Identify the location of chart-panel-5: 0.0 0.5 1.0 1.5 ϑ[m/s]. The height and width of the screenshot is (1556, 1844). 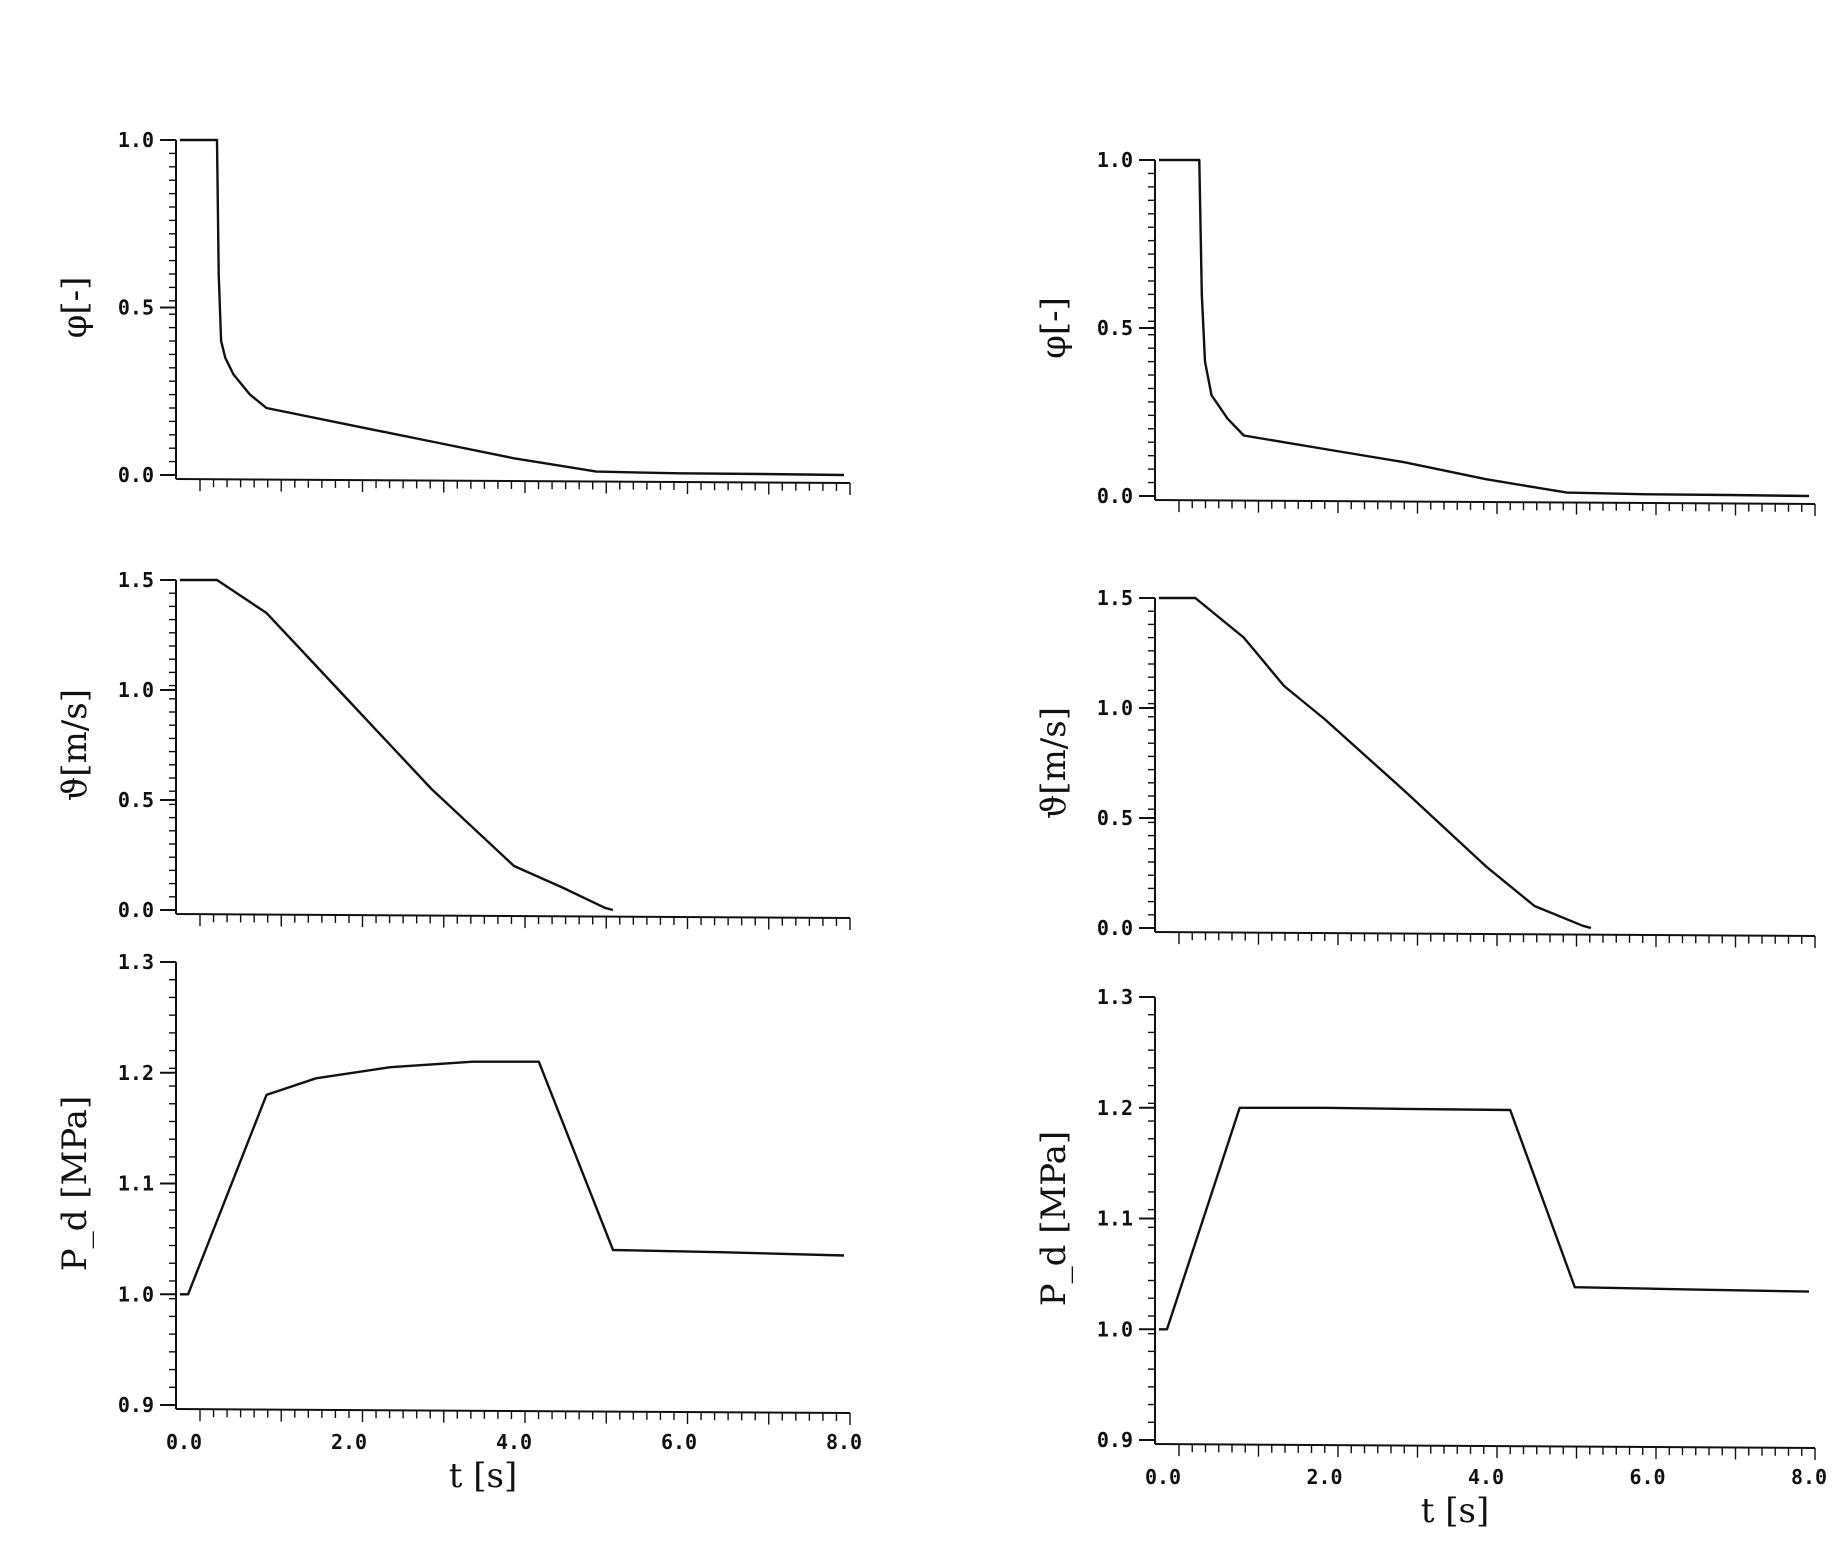
(1425, 767).